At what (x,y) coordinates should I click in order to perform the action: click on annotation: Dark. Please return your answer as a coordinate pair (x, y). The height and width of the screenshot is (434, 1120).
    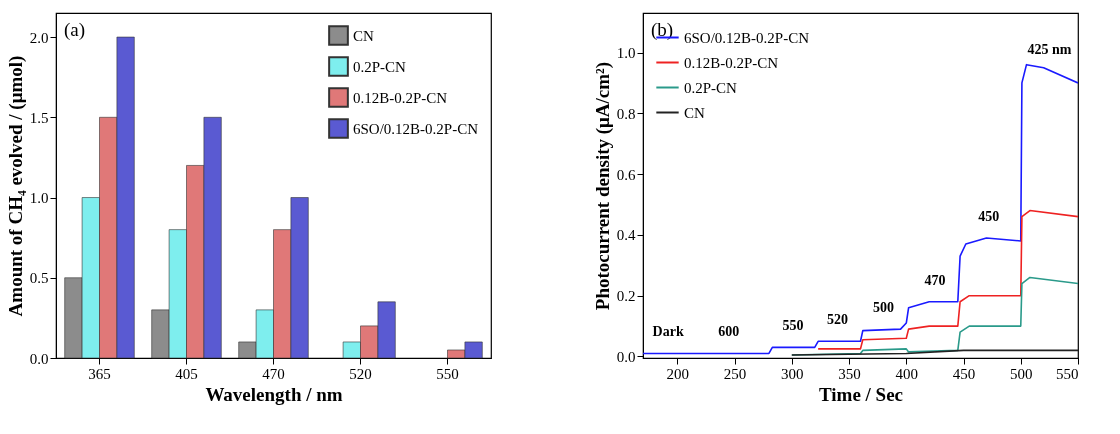
    Looking at the image, I should click on (668, 332).